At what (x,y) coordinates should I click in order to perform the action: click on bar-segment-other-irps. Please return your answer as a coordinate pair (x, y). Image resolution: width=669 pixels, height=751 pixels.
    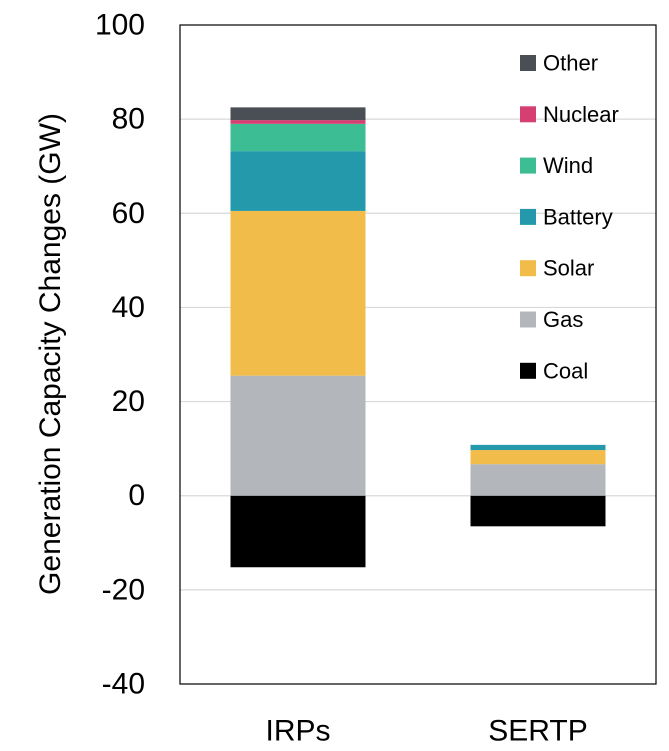
    Looking at the image, I should click on (298, 114).